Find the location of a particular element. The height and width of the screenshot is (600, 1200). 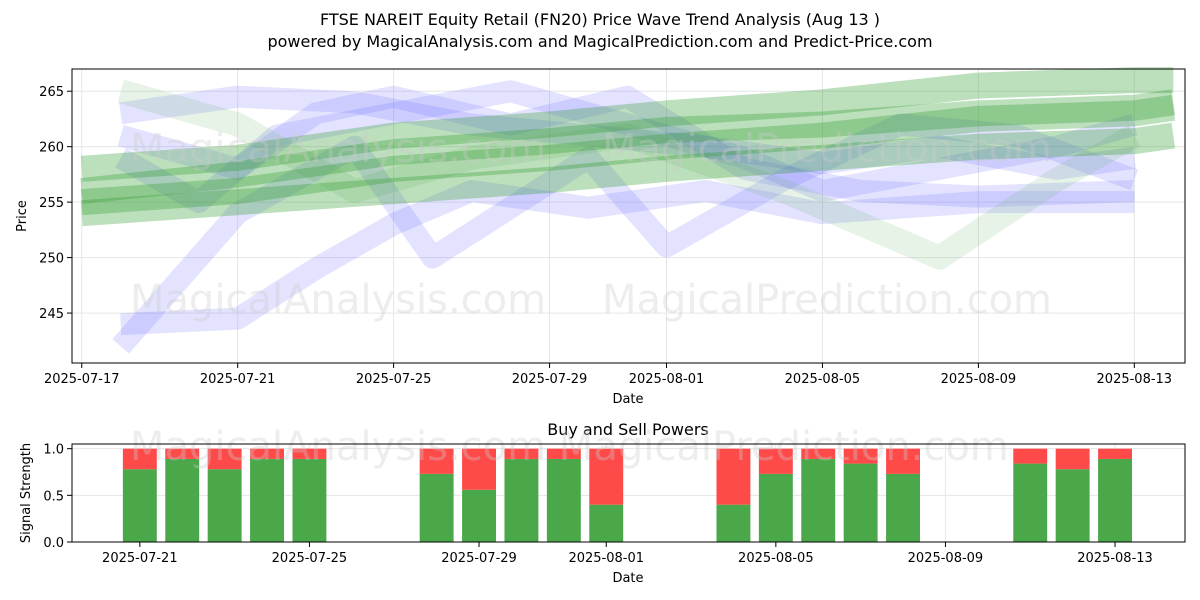

signal-panel-title: Buy and Sell Powers is located at coordinates (628, 429).